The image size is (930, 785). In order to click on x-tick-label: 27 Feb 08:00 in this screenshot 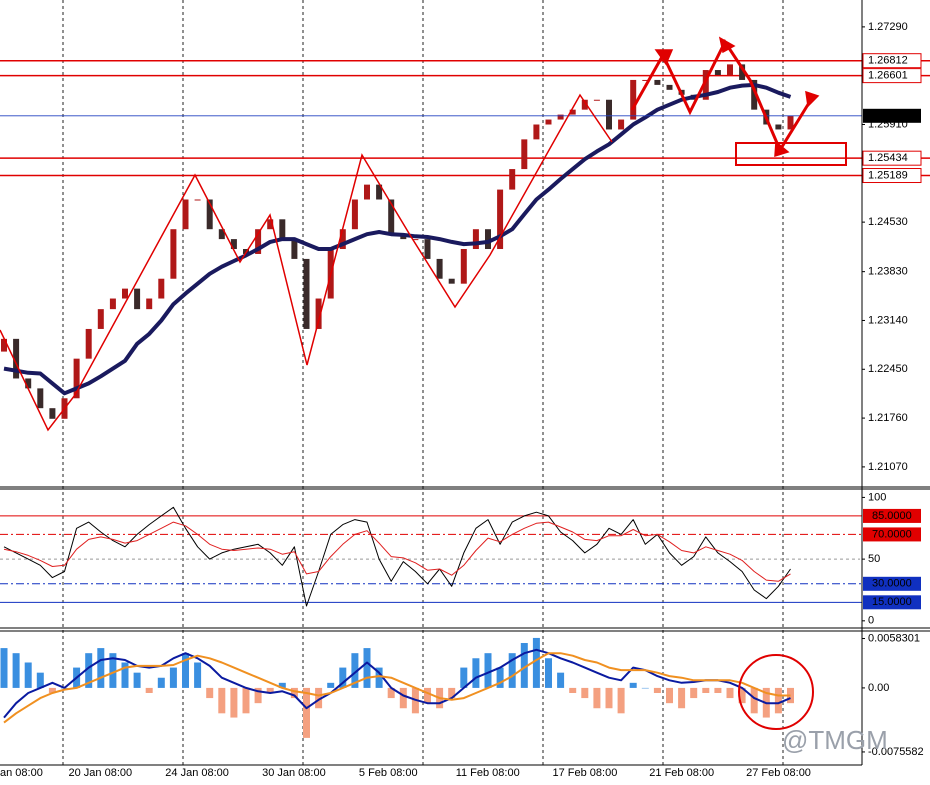, I will do `click(778, 773)`.